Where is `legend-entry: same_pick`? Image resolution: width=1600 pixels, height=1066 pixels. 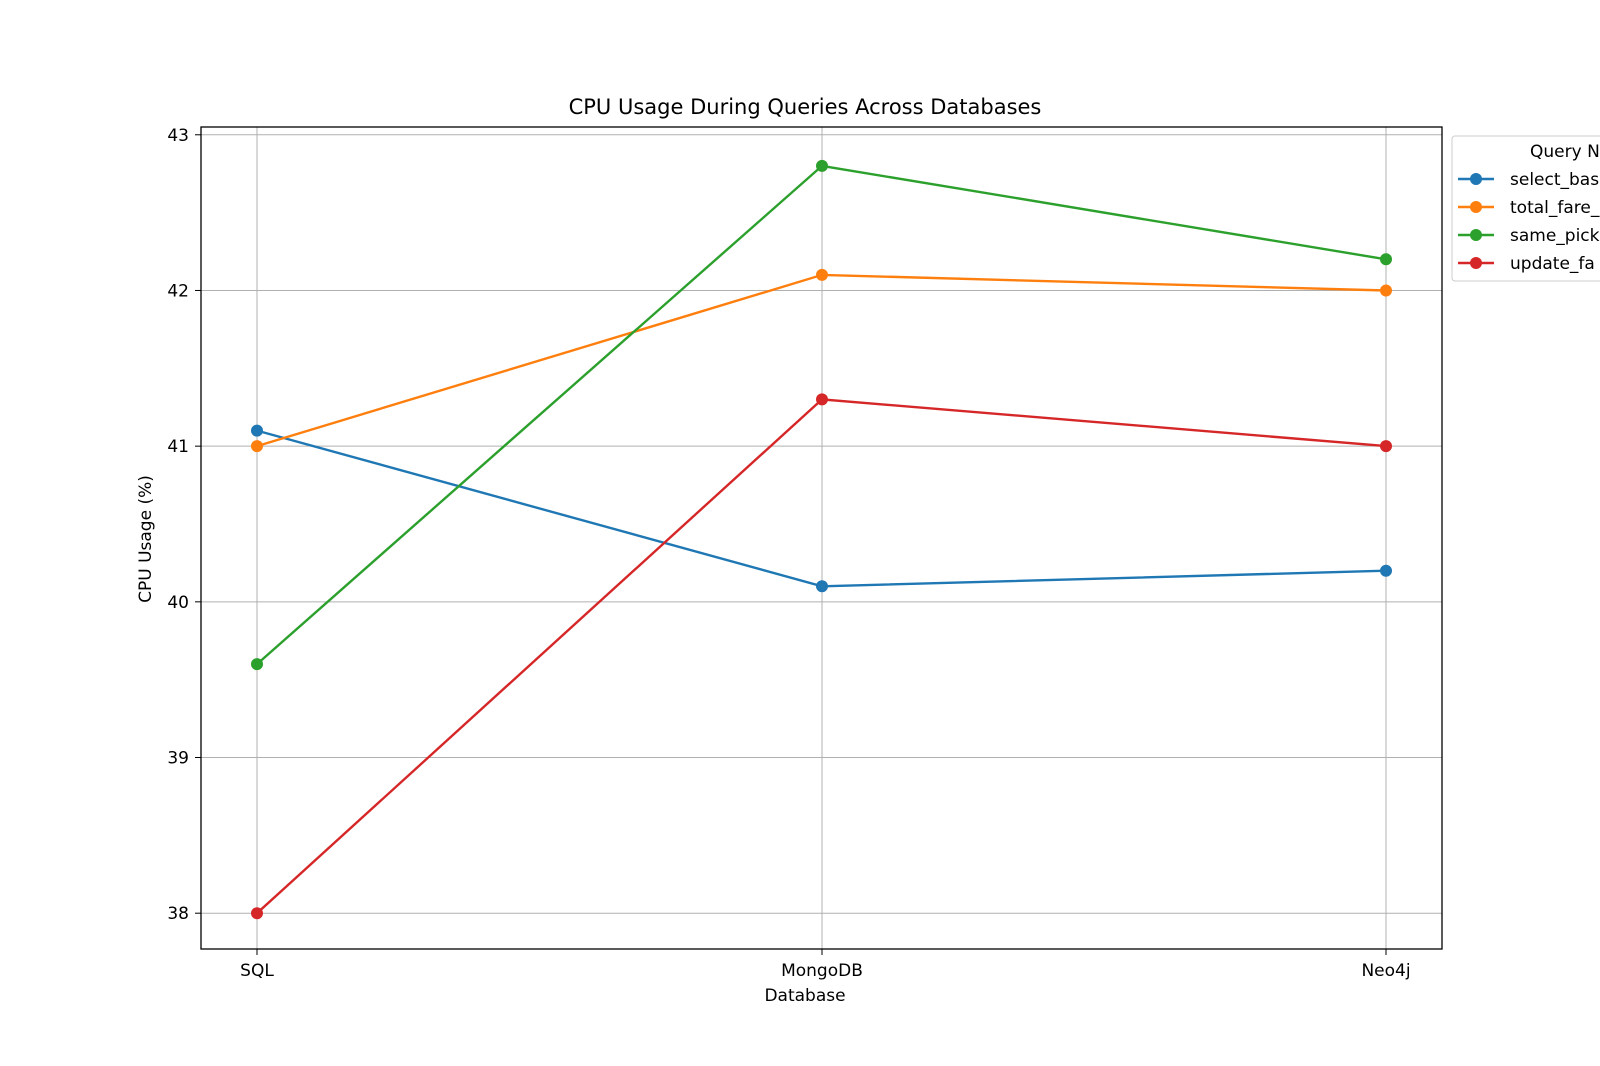 legend-entry: same_pick is located at coordinates (1529, 236).